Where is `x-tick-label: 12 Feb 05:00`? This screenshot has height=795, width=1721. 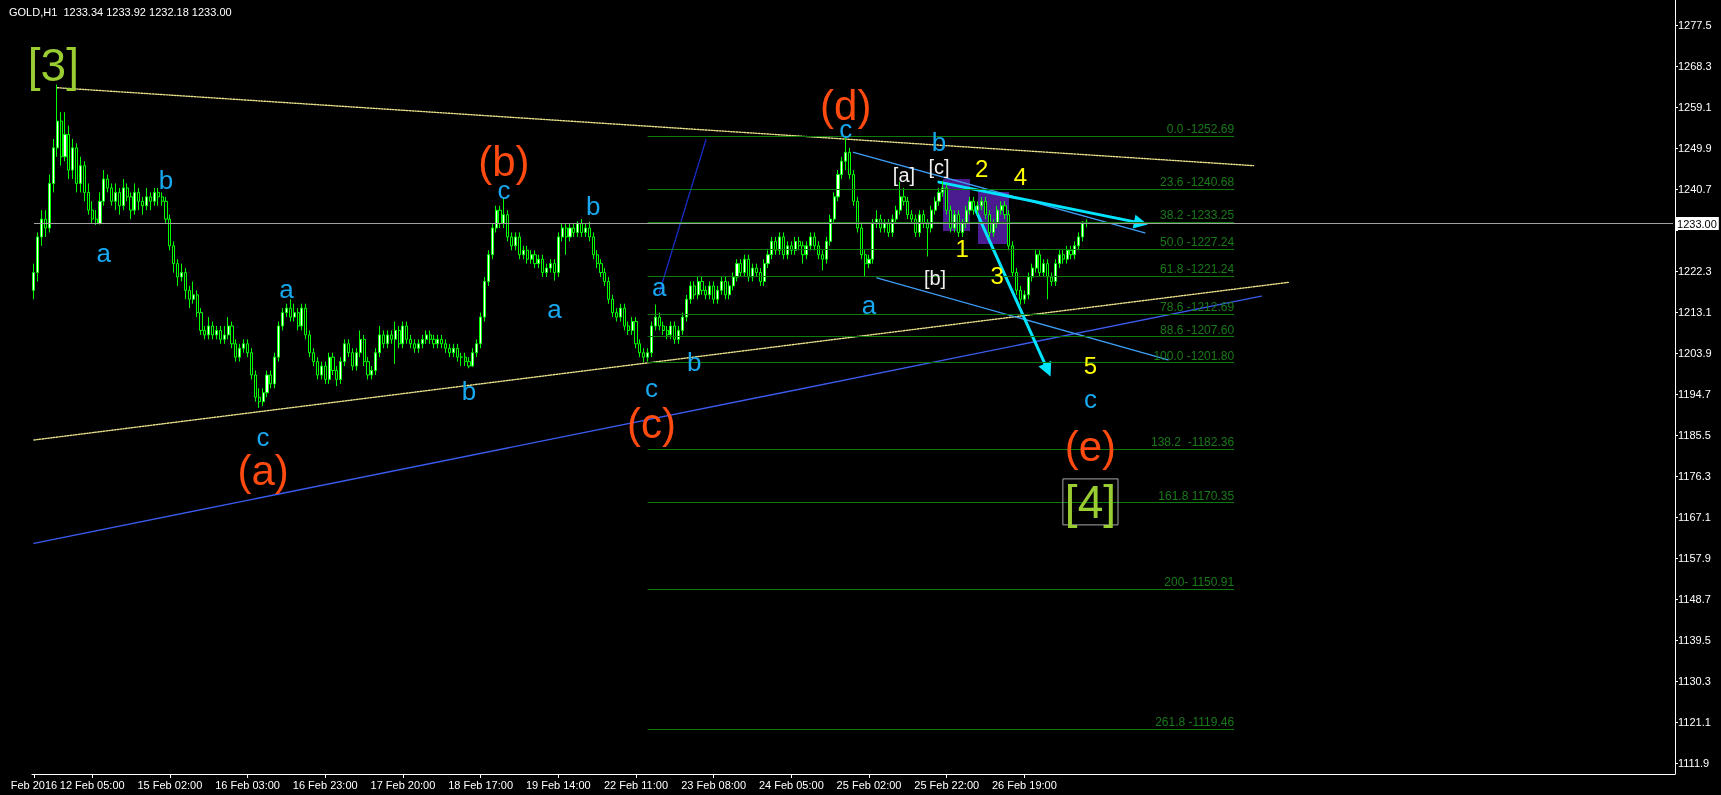 x-tick-label: 12 Feb 05:00 is located at coordinates (92, 784).